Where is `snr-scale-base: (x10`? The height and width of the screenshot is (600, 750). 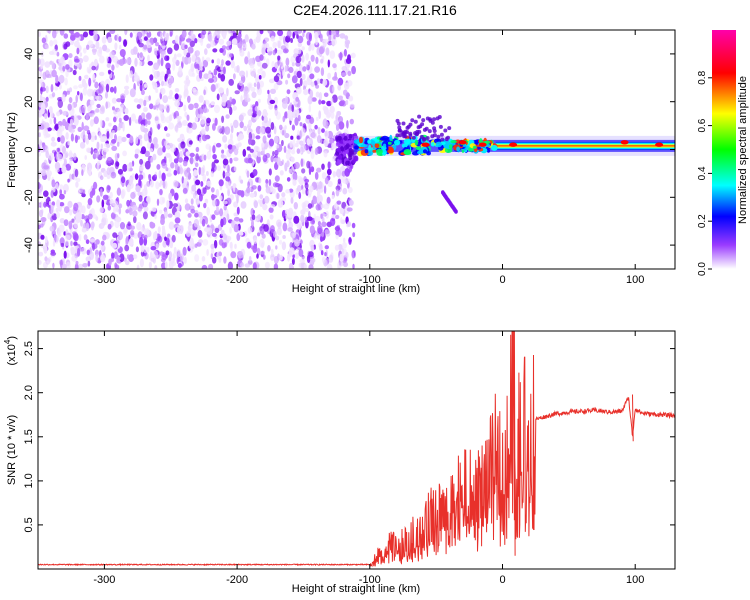 snr-scale-base: (x10 is located at coordinates (12, 354).